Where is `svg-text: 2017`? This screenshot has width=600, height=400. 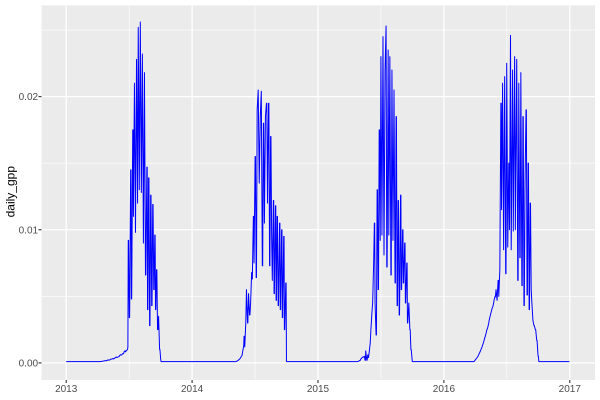 svg-text: 2017 is located at coordinates (570, 389).